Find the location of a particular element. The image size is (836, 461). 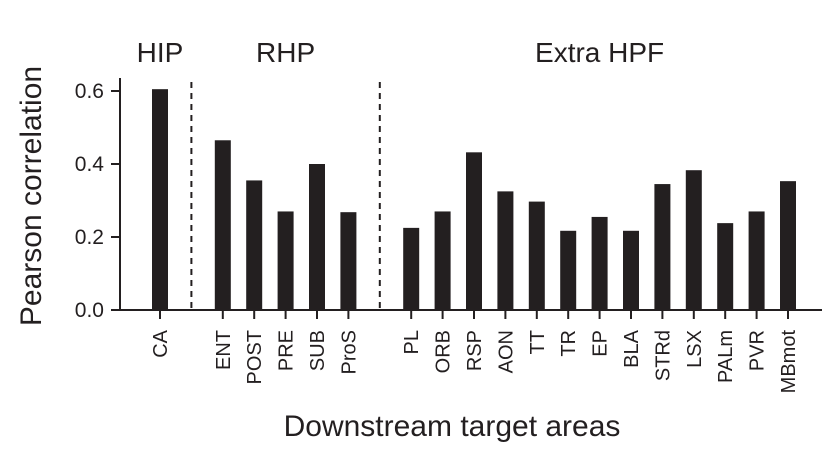

x-tick-label: ENT is located at coordinates (224, 350).